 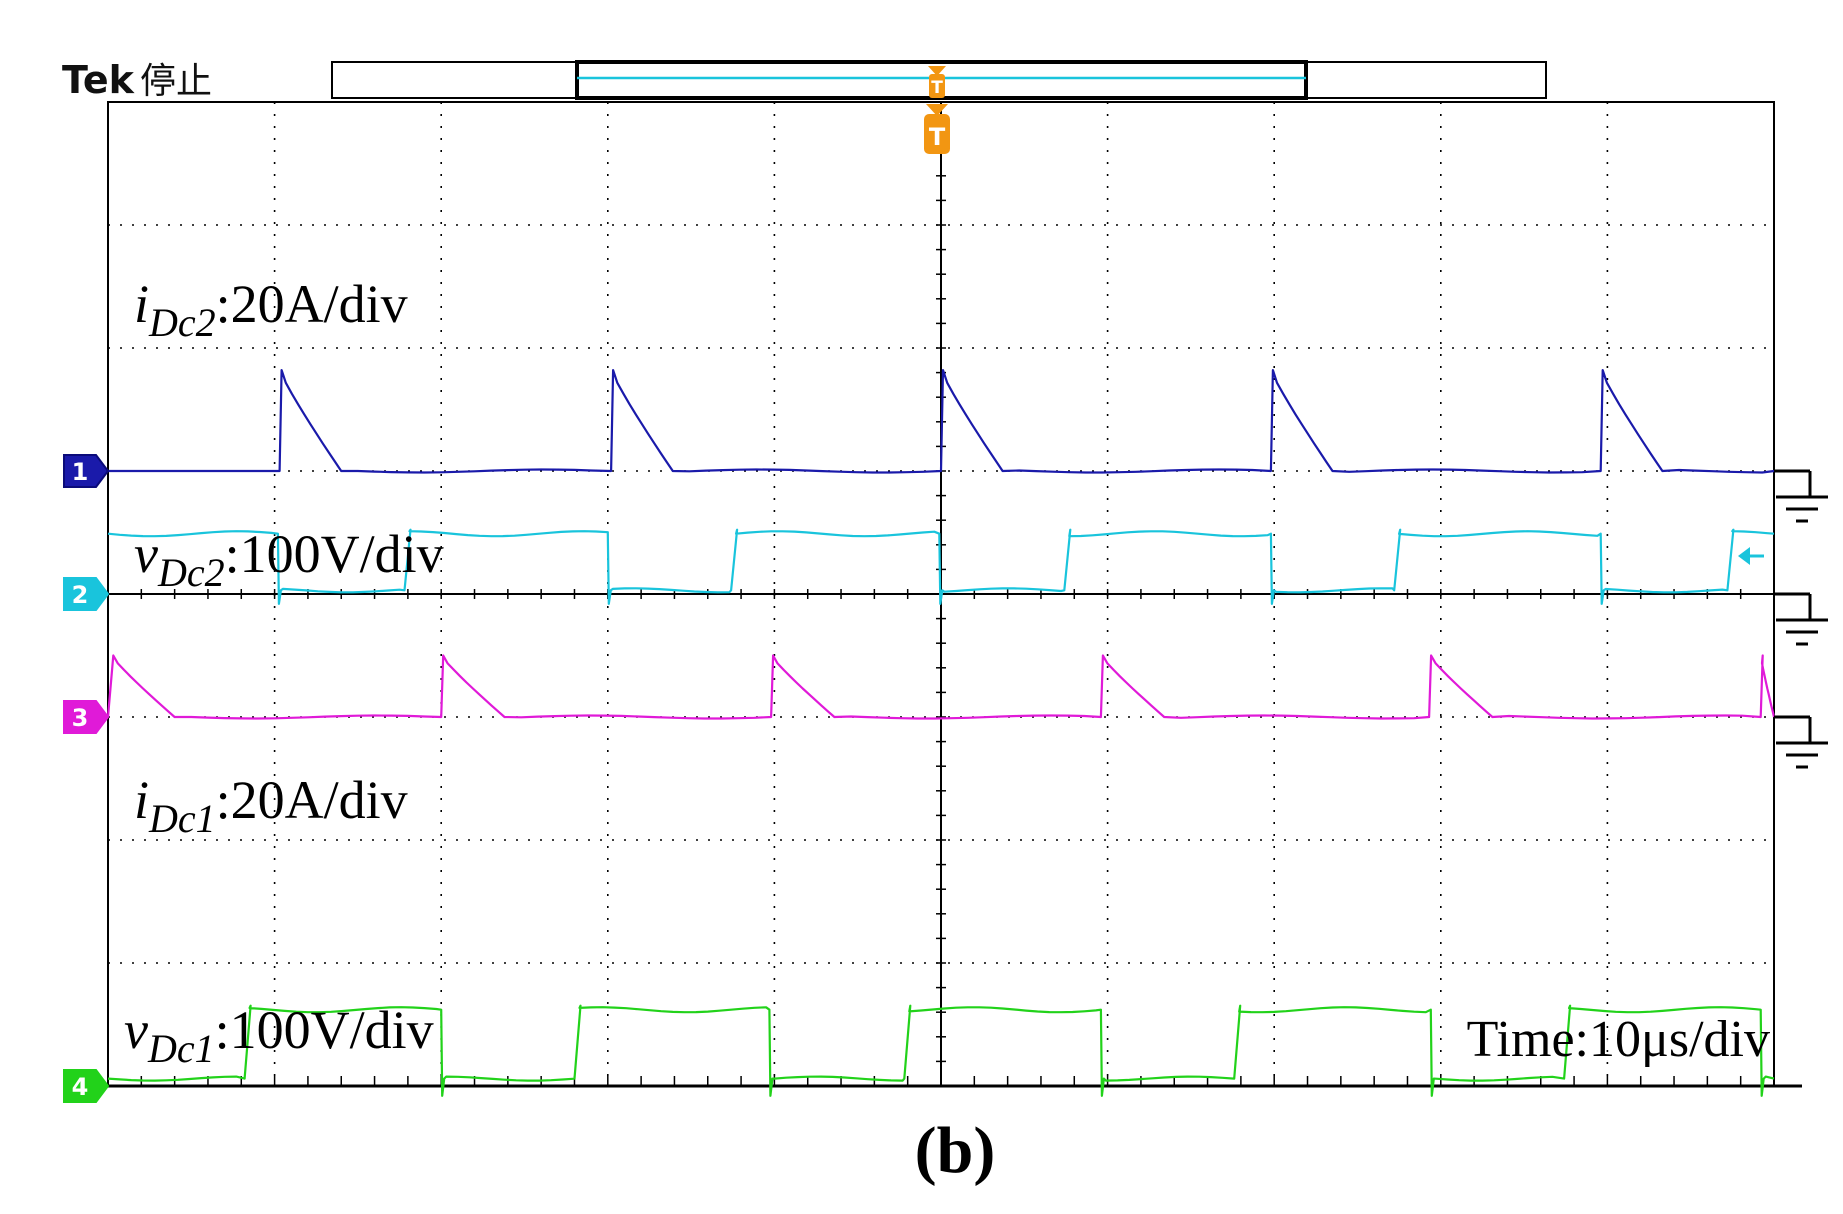 I want to click on channel-2-marker: 2, so click(x=86, y=594).